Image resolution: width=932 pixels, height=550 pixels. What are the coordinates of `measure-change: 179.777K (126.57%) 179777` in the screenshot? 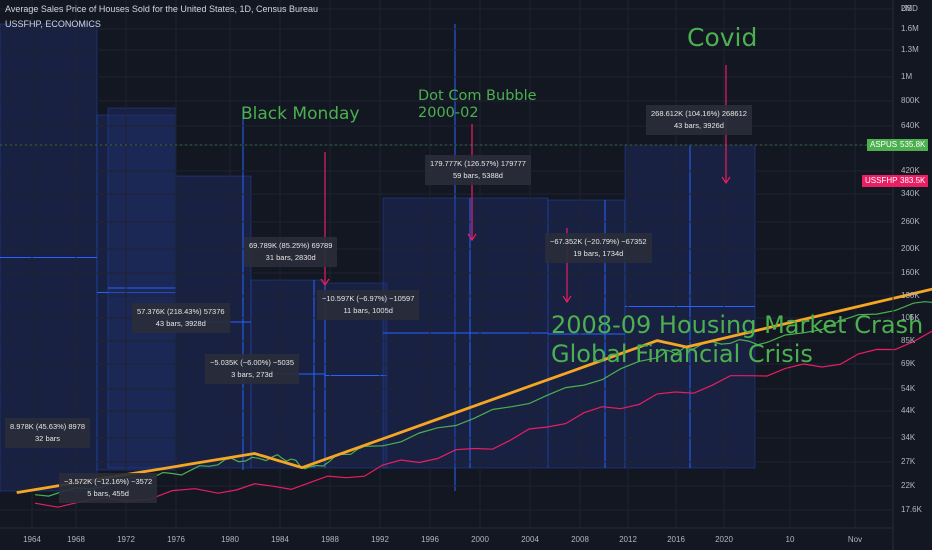 It's located at (478, 163).